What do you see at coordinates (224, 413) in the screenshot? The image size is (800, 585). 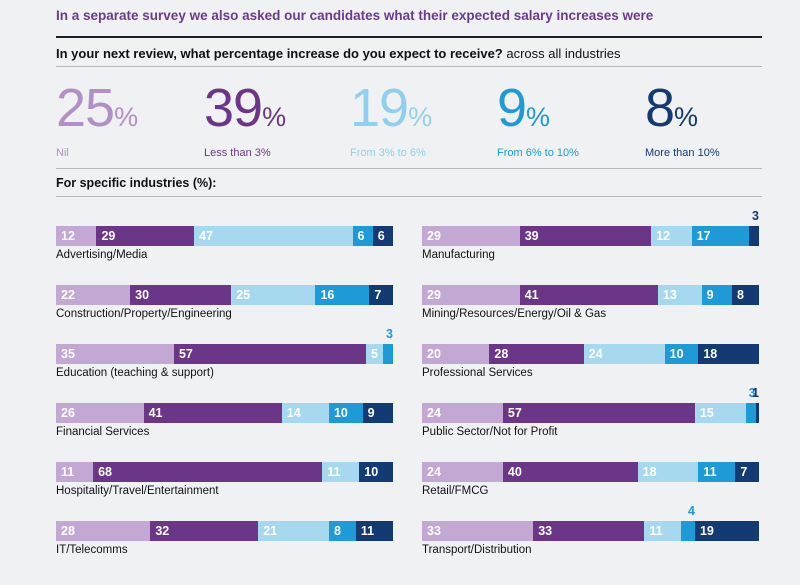 I see `industry-bar: 26 41 14 10 9` at bounding box center [224, 413].